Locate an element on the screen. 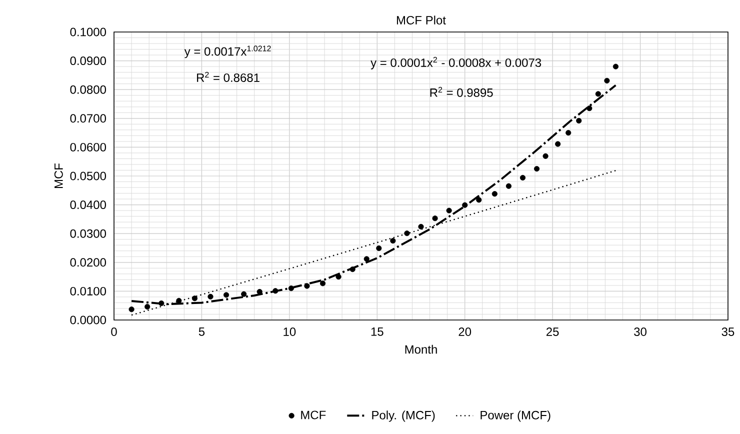 The image size is (740, 434). x-tick-label: 15 is located at coordinates (377, 332).